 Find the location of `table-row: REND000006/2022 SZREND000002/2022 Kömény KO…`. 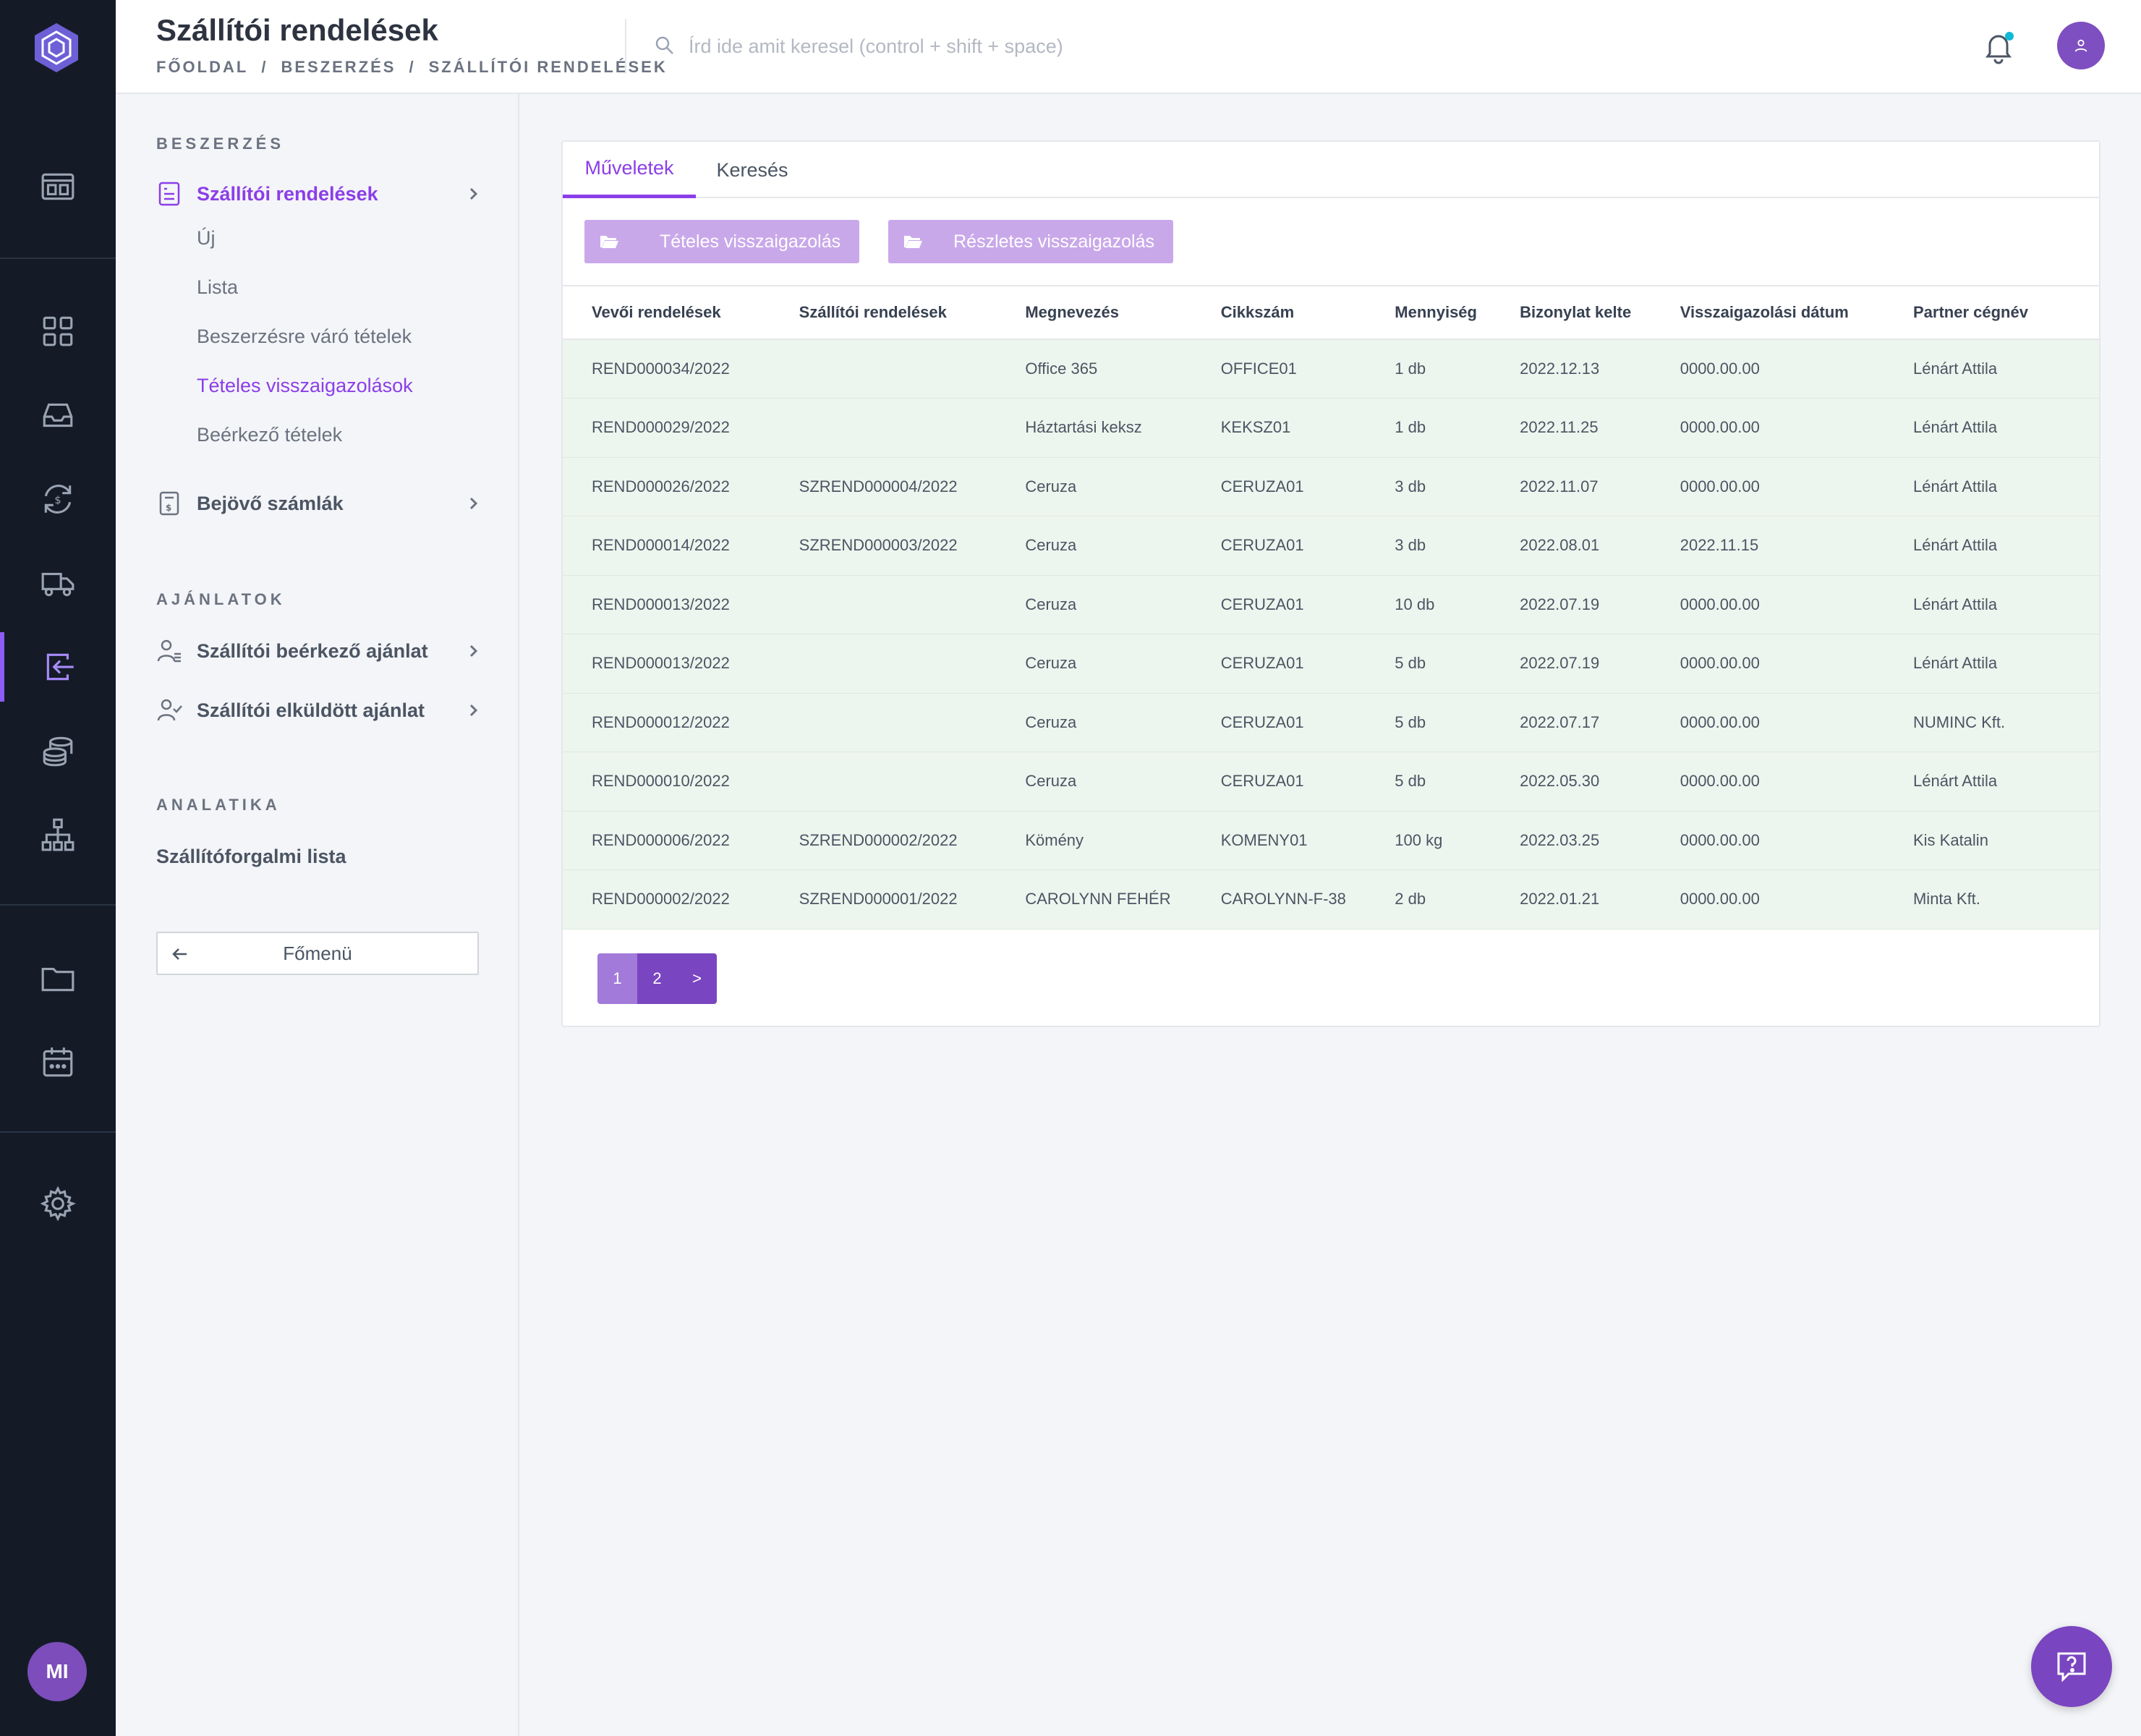

table-row: REND000006/2022 SZREND000002/2022 Kömény KO… is located at coordinates (1331, 841).